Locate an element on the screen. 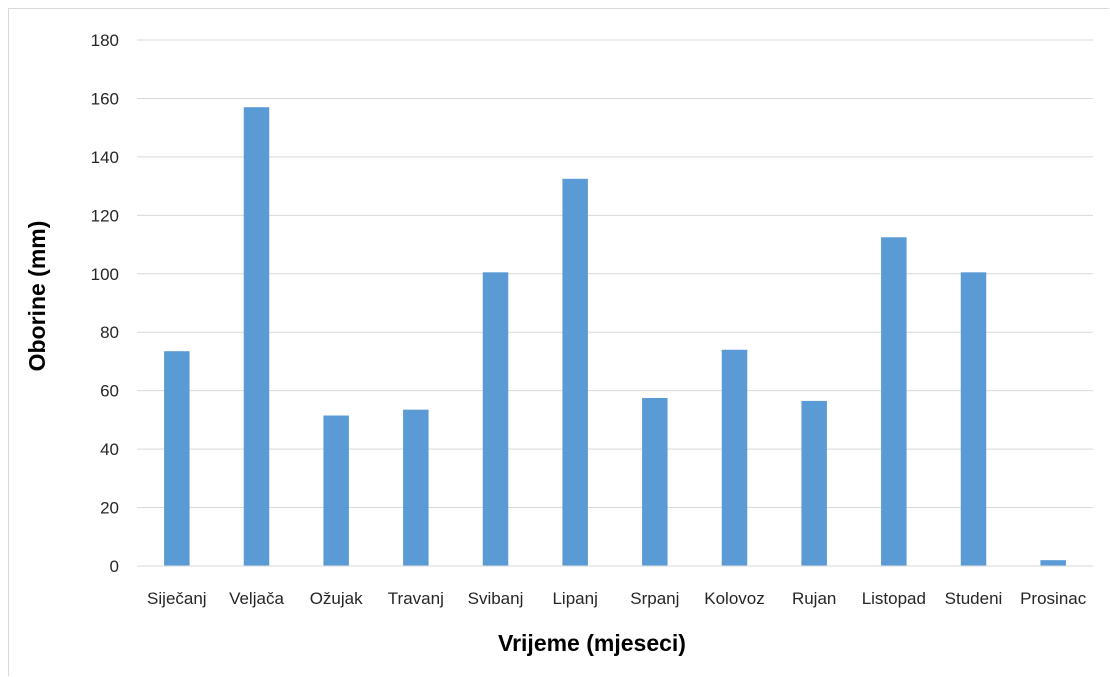 The image size is (1110, 677). x-tick-label: Veljača is located at coordinates (256, 598).